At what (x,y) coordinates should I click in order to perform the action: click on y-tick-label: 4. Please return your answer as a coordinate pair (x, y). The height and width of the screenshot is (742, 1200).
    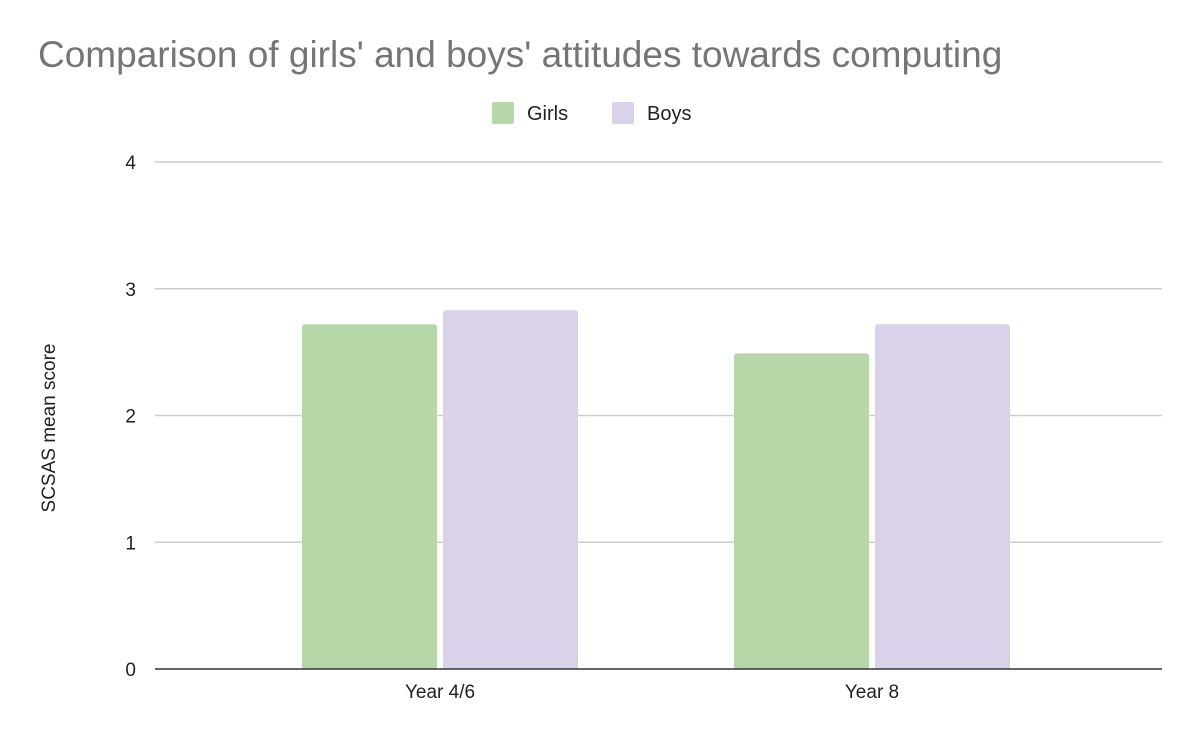
    Looking at the image, I should click on (130, 163).